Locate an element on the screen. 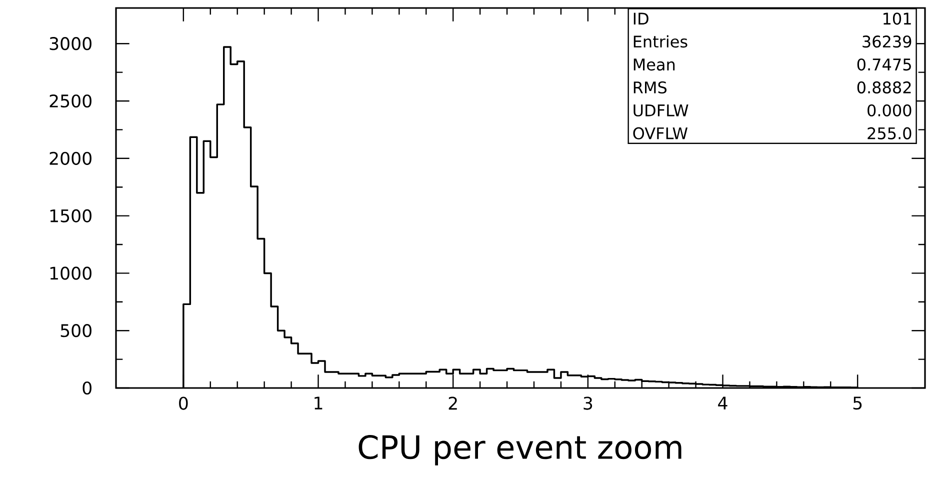 Image resolution: width=935 pixels, height=493 pixels. annotation: ID is located at coordinates (641, 18).